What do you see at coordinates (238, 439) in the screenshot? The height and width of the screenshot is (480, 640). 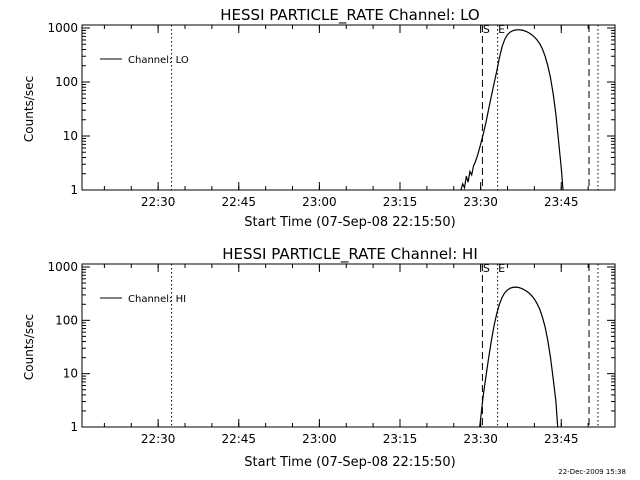 I see `hi-x-tick-label: 22:45` at bounding box center [238, 439].